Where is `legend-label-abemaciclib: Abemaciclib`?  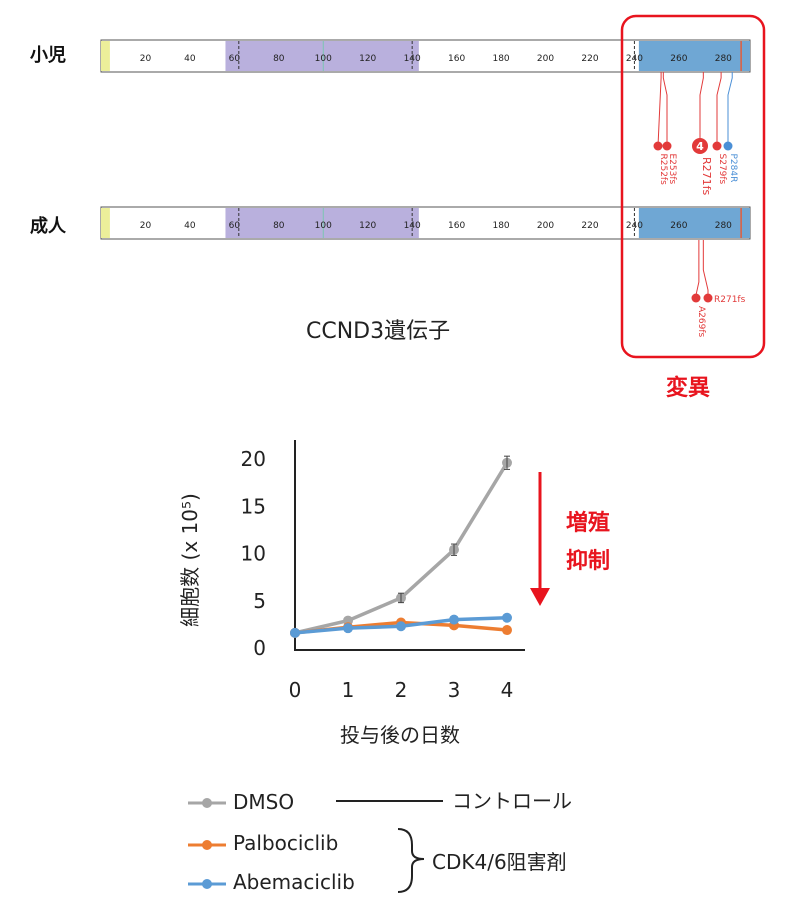
legend-label-abemaciclib: Abemaciclib is located at coordinates (294, 882).